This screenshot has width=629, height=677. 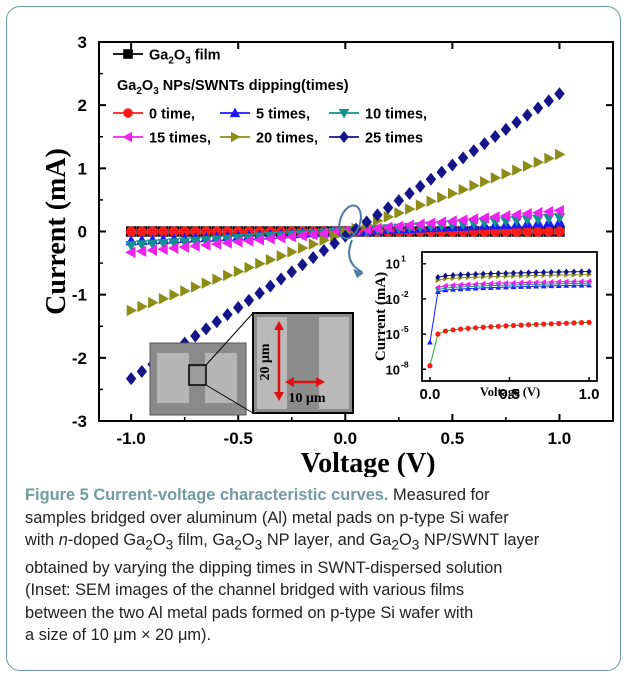 I want to click on legend-item-1: 0 time,, so click(x=154, y=115).